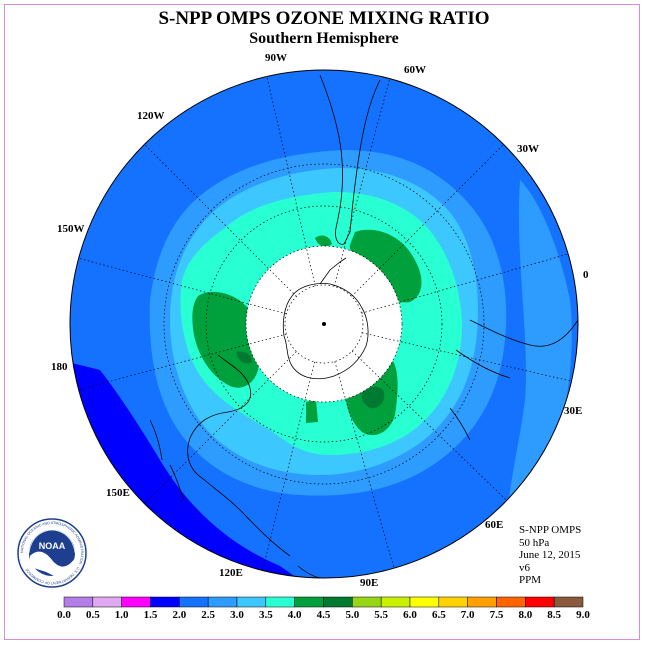 Image resolution: width=648 pixels, height=648 pixels. What do you see at coordinates (179, 615) in the screenshot?
I see `colorbar-tick-2.0: 2.0` at bounding box center [179, 615].